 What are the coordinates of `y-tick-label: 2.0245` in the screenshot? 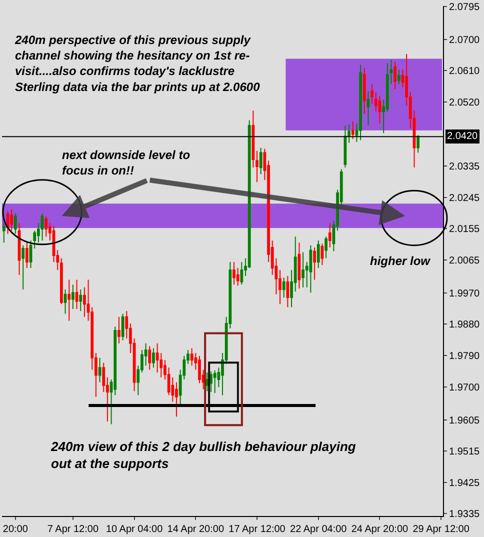 It's located at (464, 198).